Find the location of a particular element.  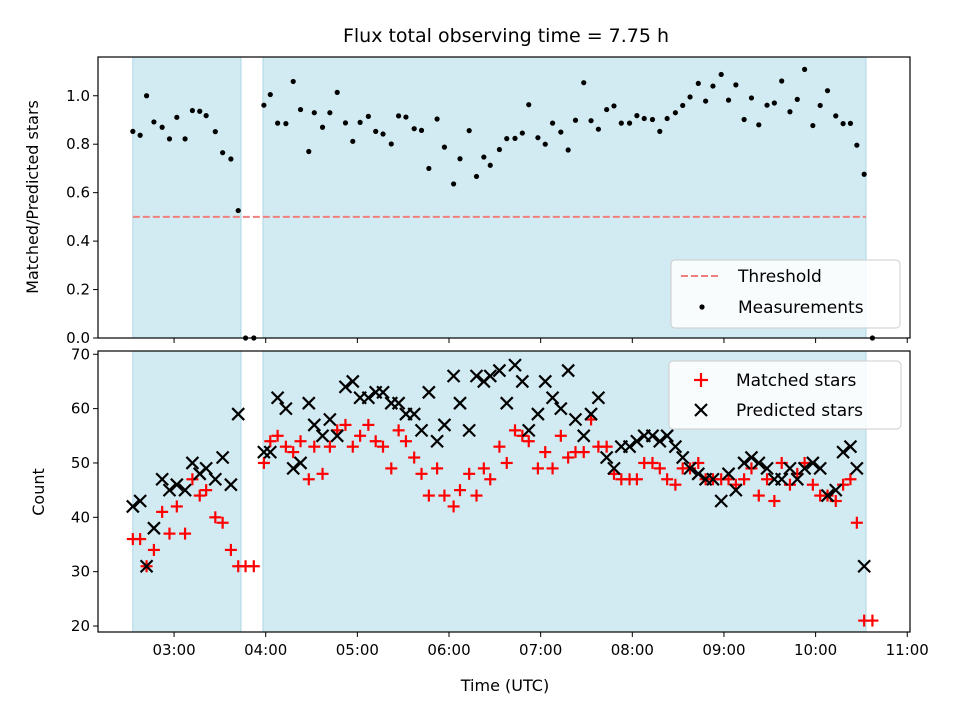

y-tick-label: 0.8 is located at coordinates (78, 144).